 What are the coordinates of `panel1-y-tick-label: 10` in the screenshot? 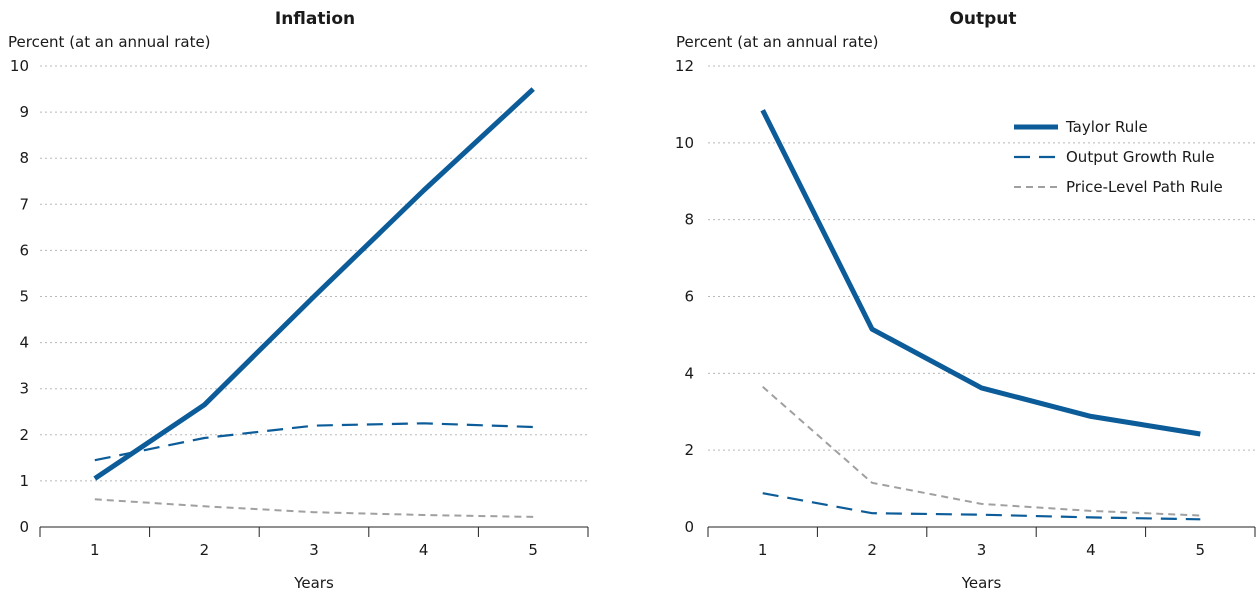 It's located at (19, 66).